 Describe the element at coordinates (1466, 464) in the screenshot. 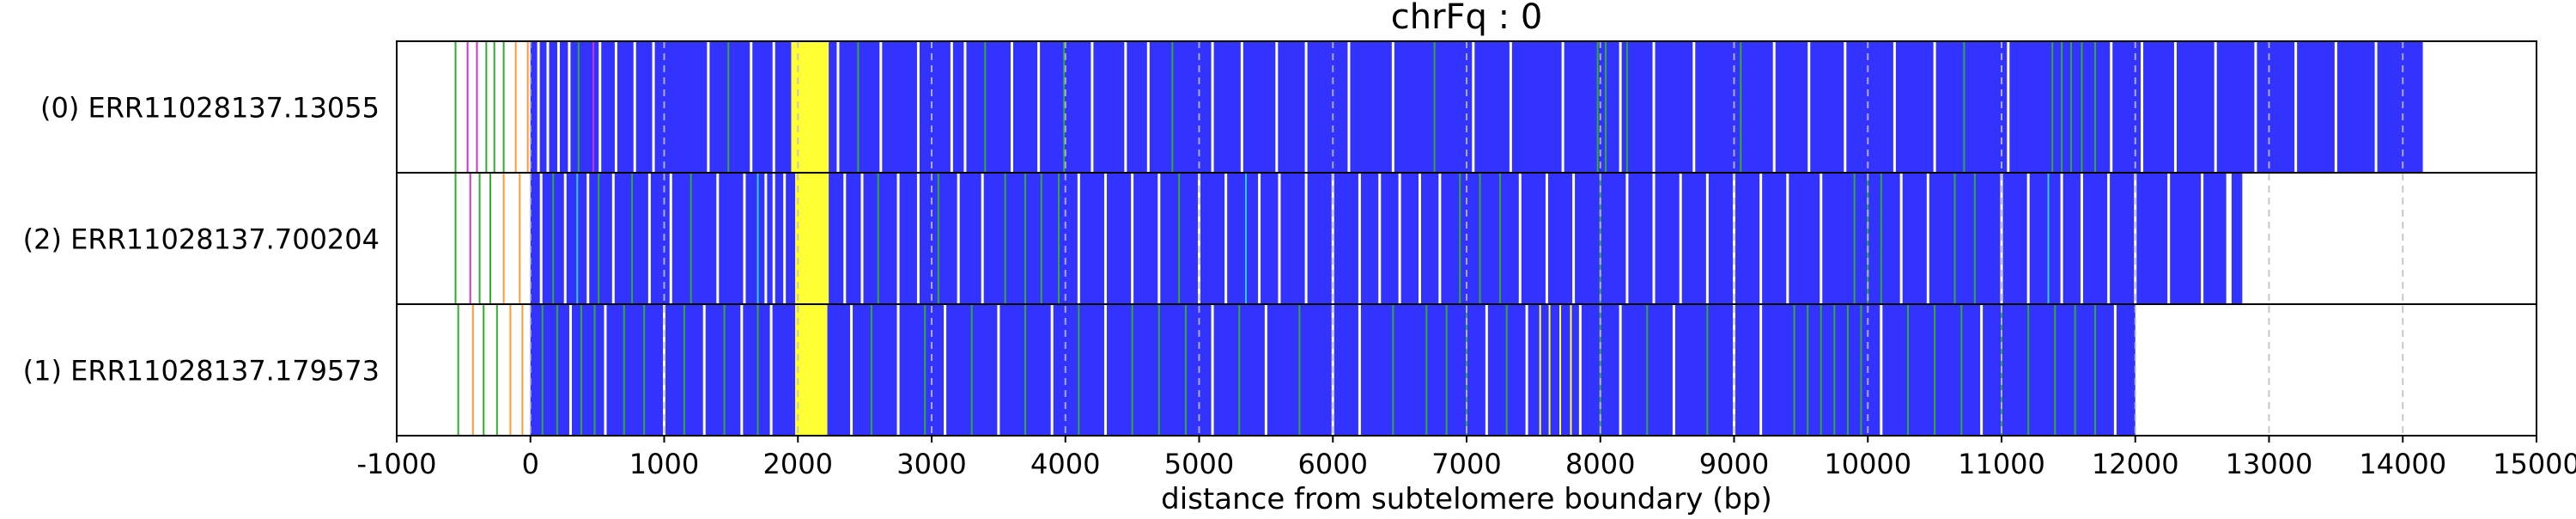

I see `x-tick-label-8: 7000` at that location.